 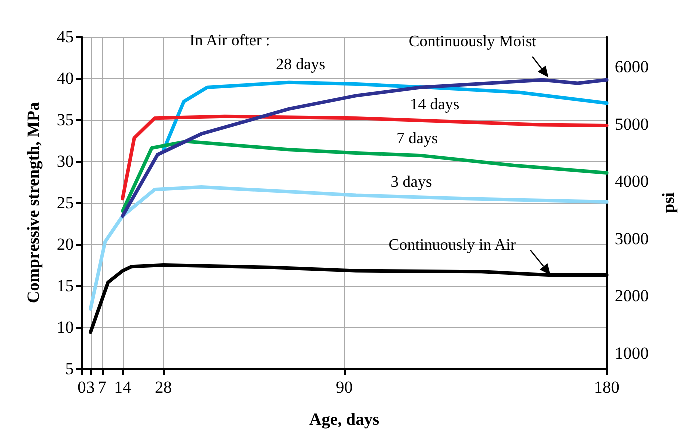 What do you see at coordinates (70, 369) in the screenshot?
I see `y-tick-label: 5` at bounding box center [70, 369].